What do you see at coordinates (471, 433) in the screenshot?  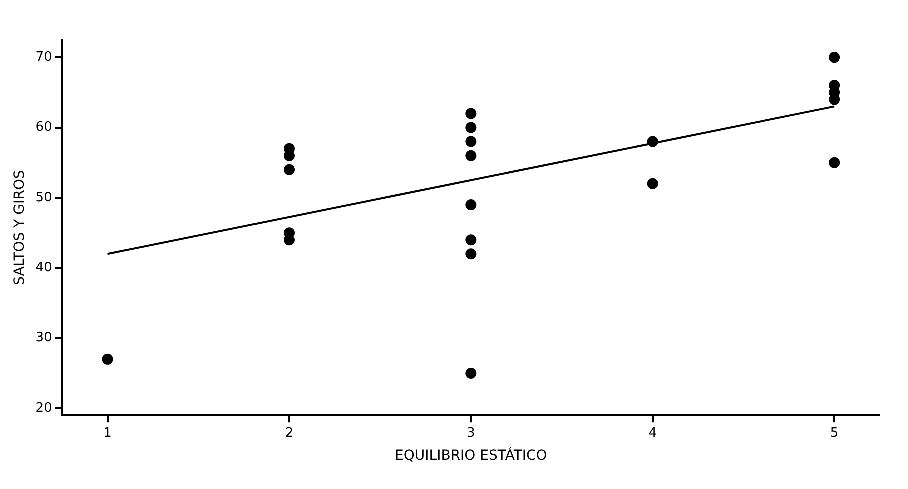 I see `x-tick-label: 3` at bounding box center [471, 433].